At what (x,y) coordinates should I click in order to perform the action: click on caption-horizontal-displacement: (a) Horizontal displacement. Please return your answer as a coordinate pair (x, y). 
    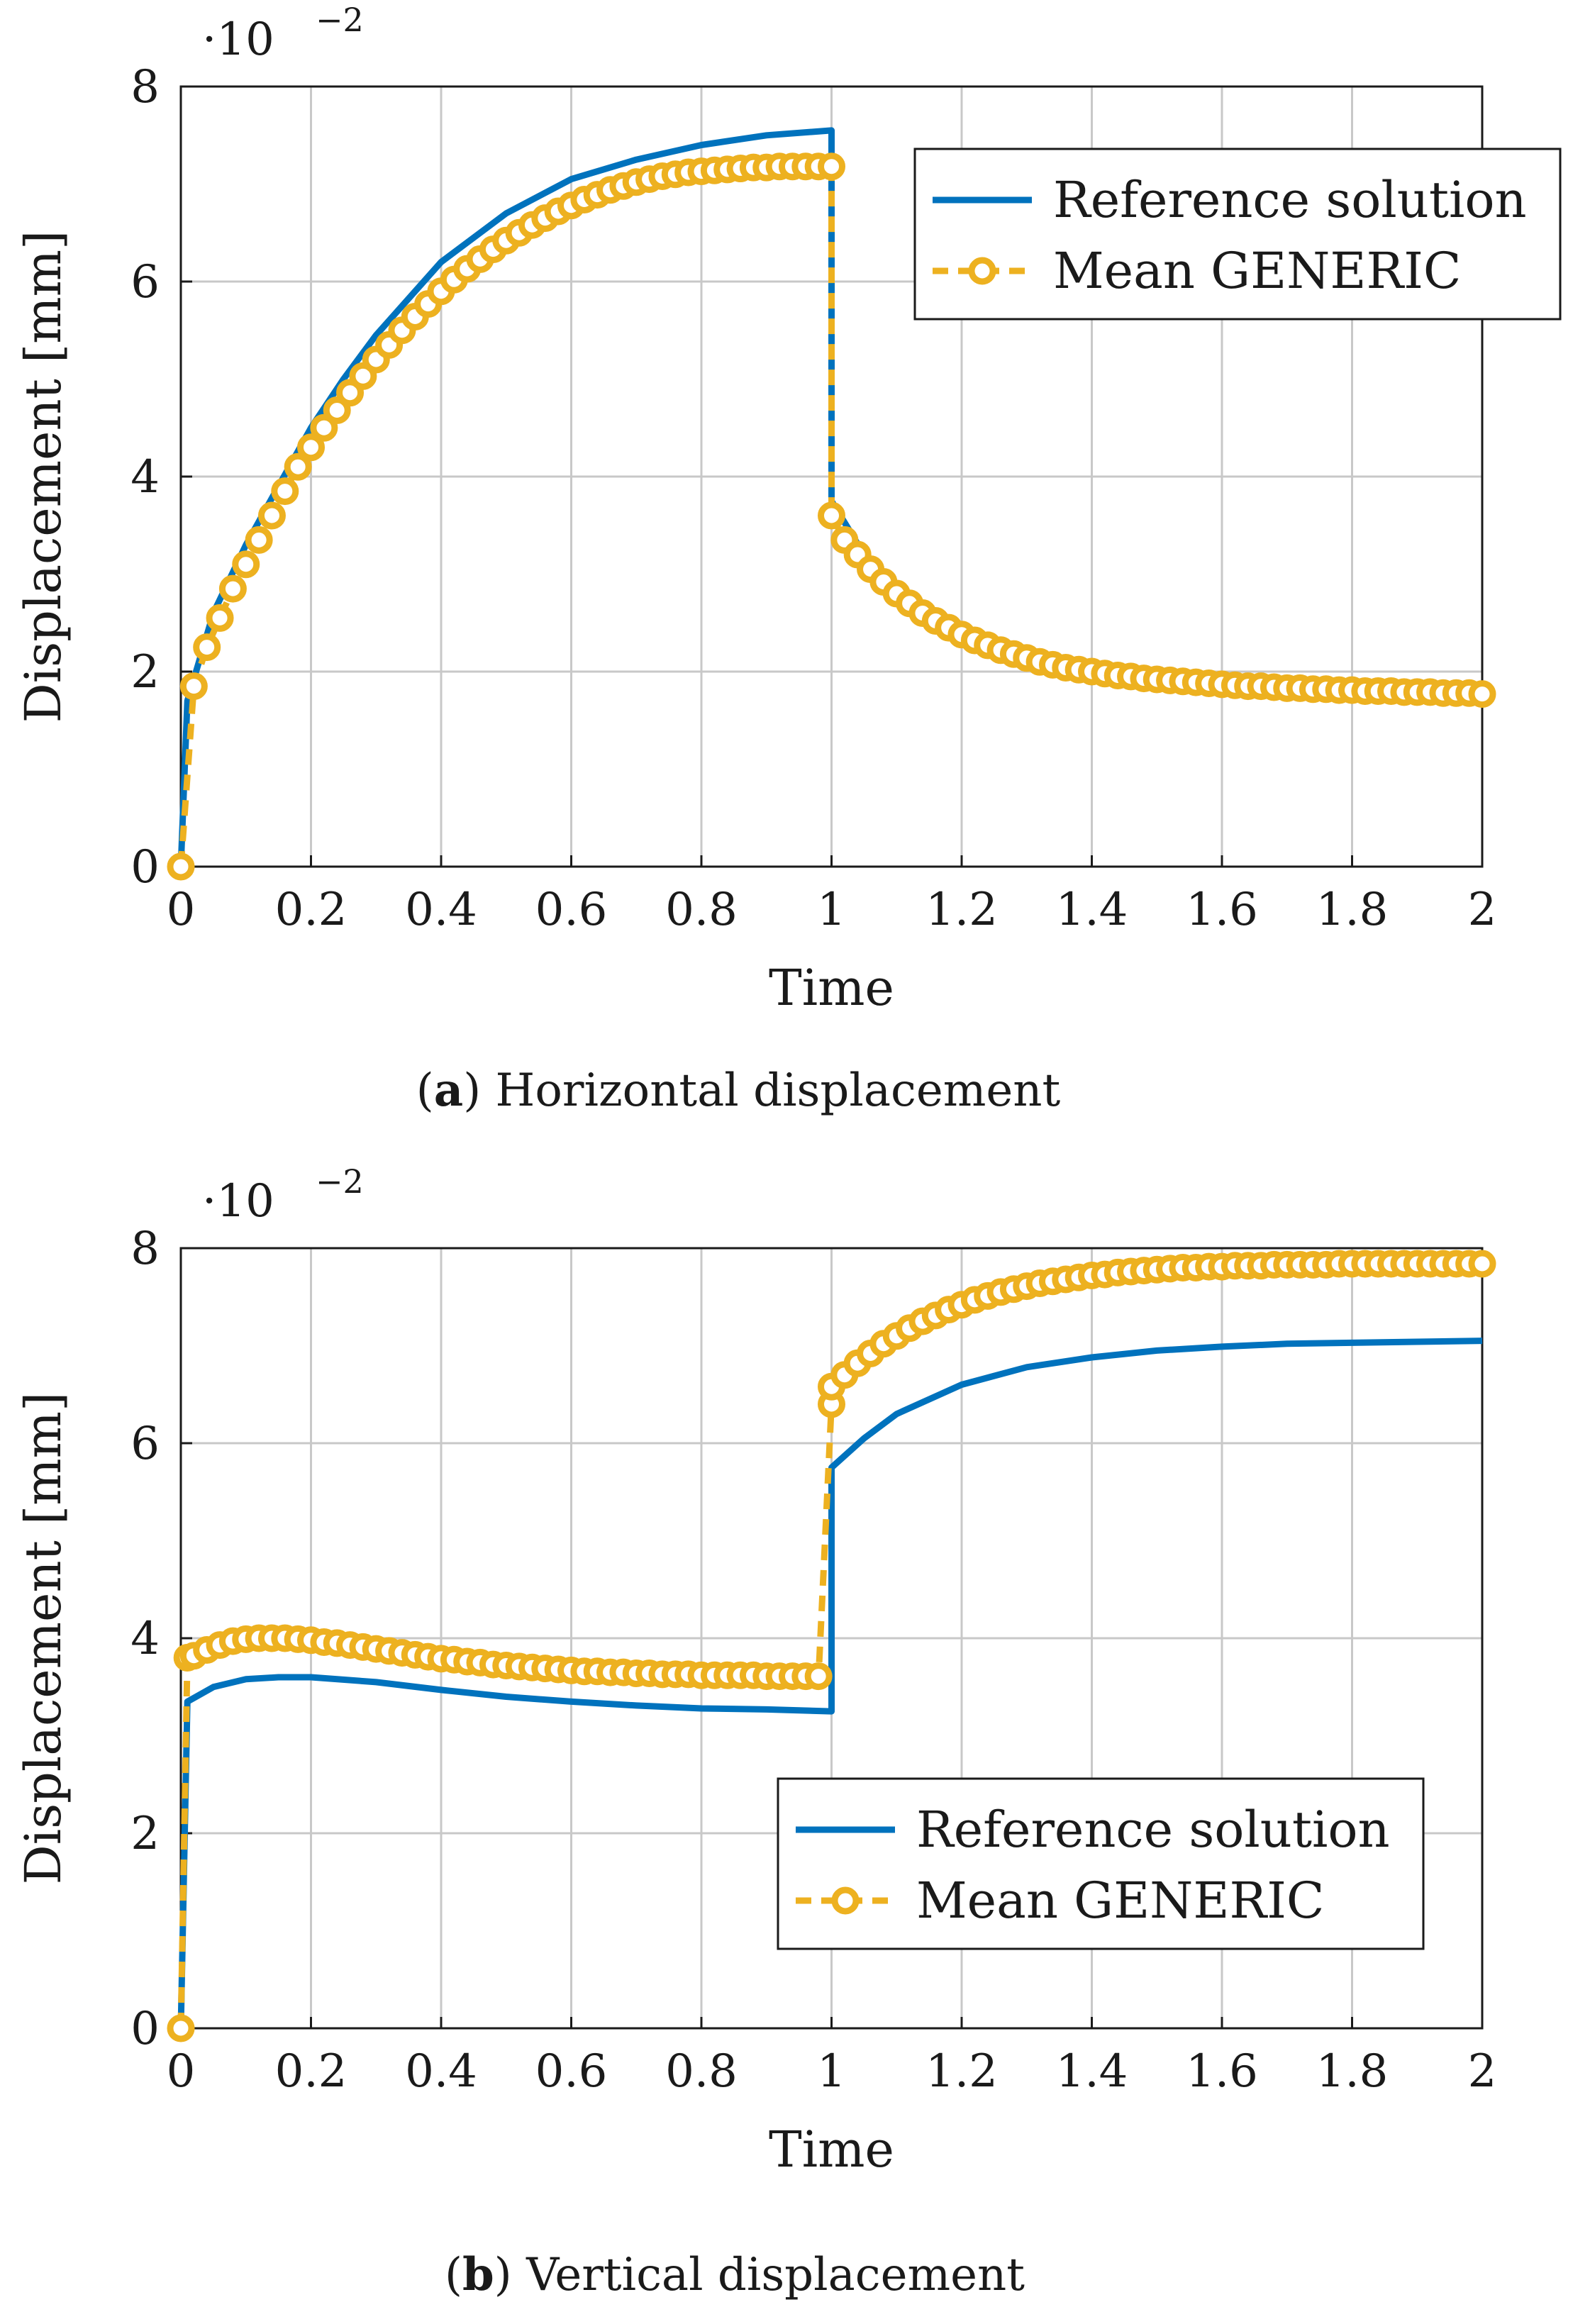
    Looking at the image, I should click on (738, 1090).